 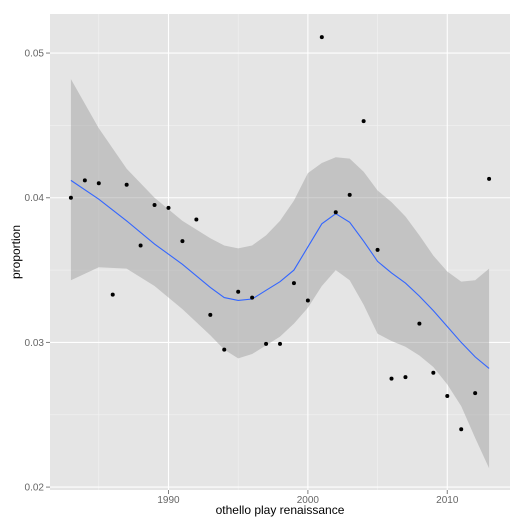 What do you see at coordinates (308, 500) in the screenshot?
I see `x-tick-label: 2000` at bounding box center [308, 500].